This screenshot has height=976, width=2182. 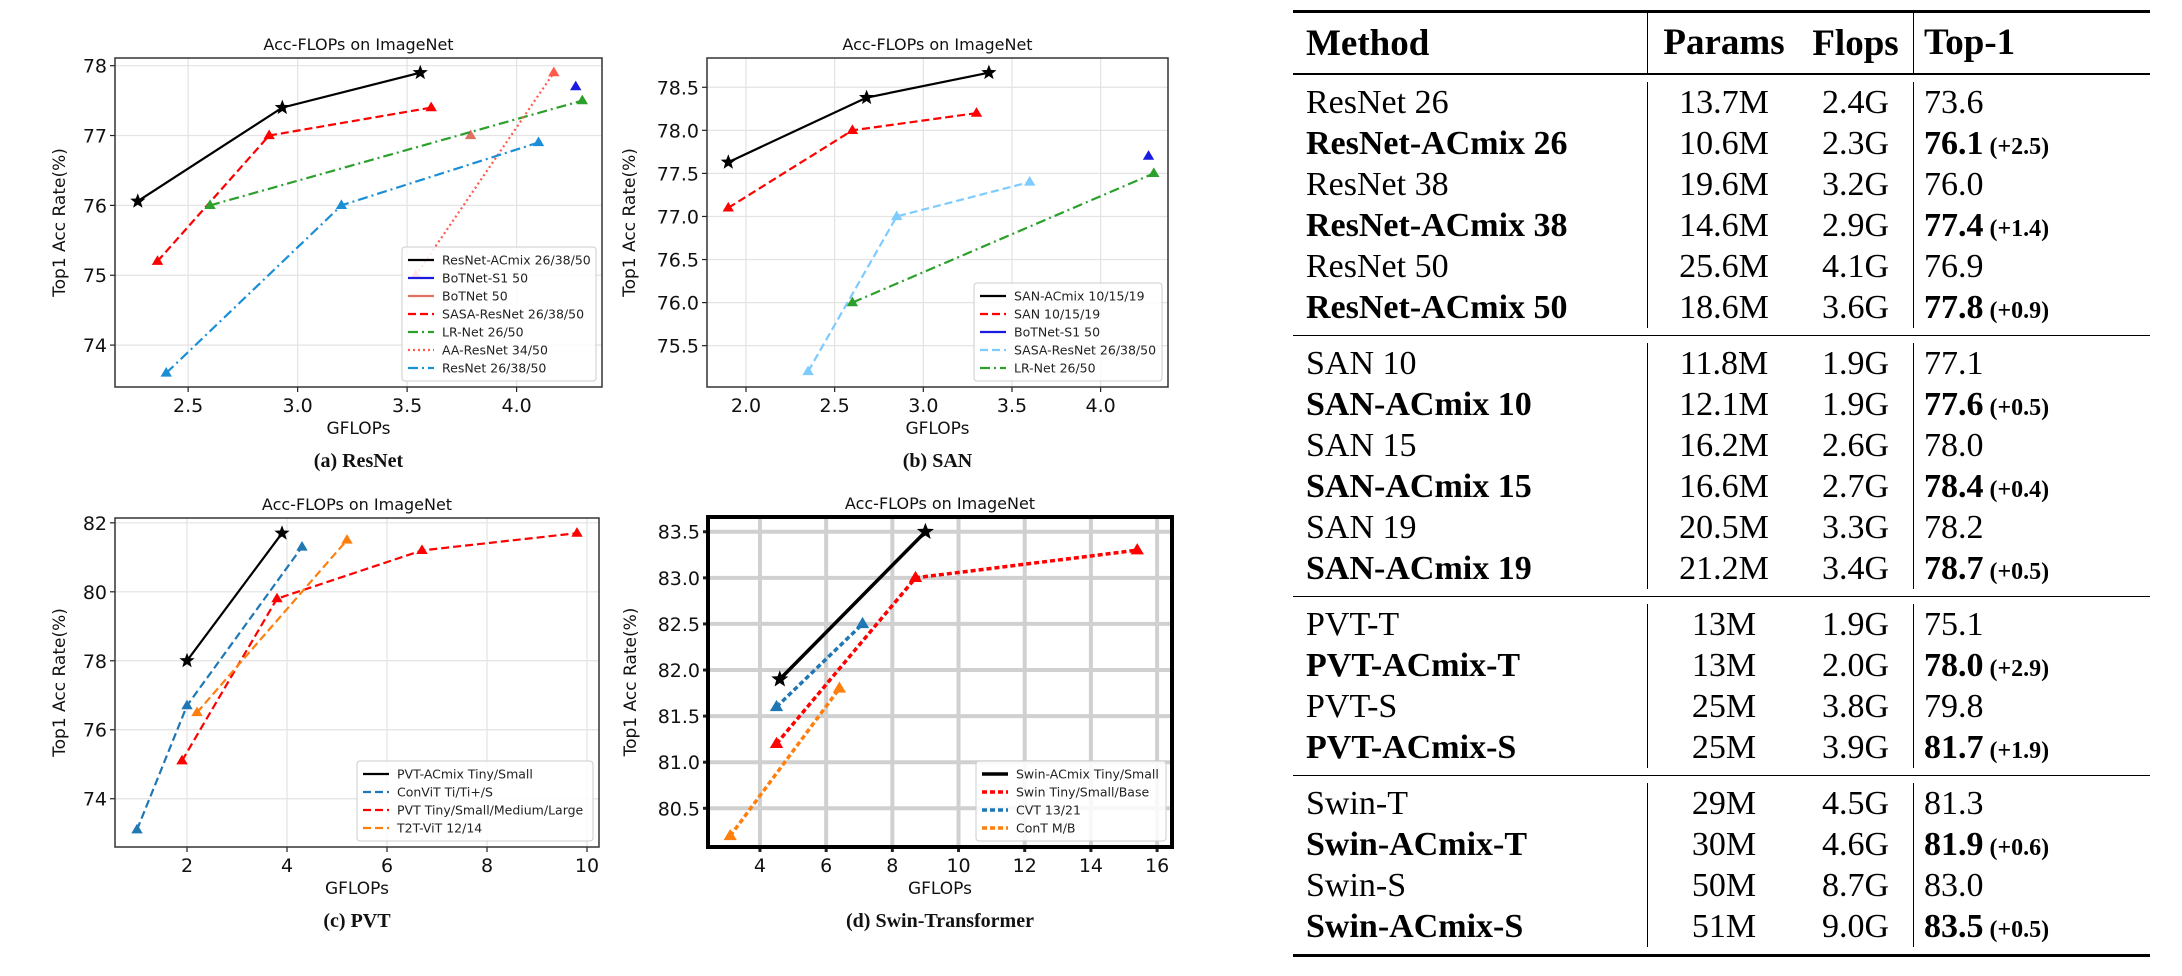 What do you see at coordinates (95, 346) in the screenshot?
I see `y-tick-label: 74` at bounding box center [95, 346].